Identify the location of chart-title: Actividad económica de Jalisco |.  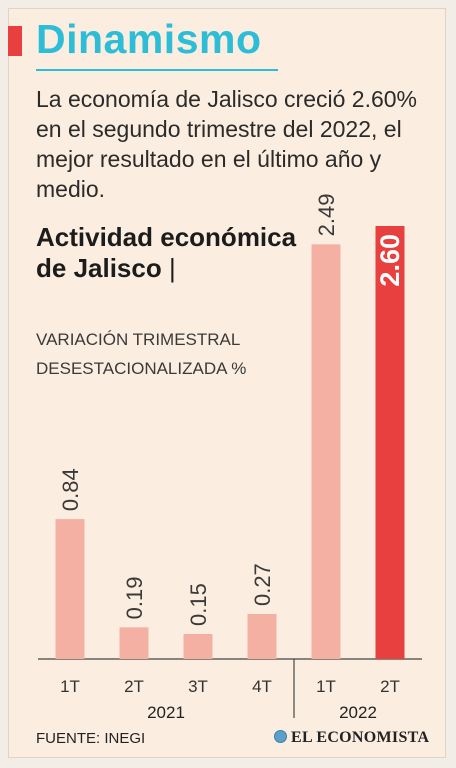
(171, 253).